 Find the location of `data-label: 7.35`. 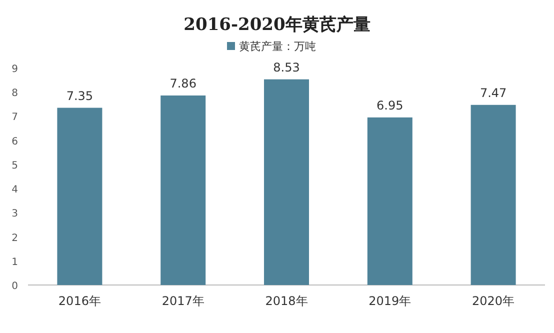

data-label: 7.35 is located at coordinates (80, 95).